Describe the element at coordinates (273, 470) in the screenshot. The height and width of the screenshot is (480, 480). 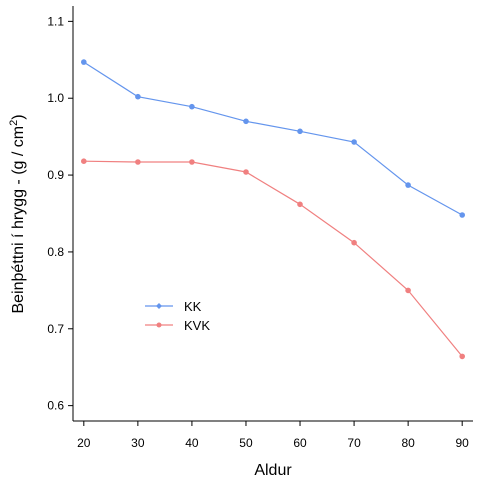
I see `x-axis-title: Aldur` at that location.